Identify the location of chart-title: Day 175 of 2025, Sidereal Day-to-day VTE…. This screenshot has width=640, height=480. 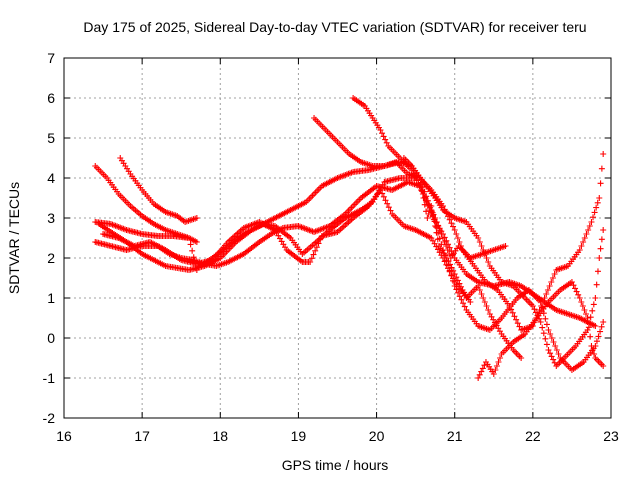
(334, 27).